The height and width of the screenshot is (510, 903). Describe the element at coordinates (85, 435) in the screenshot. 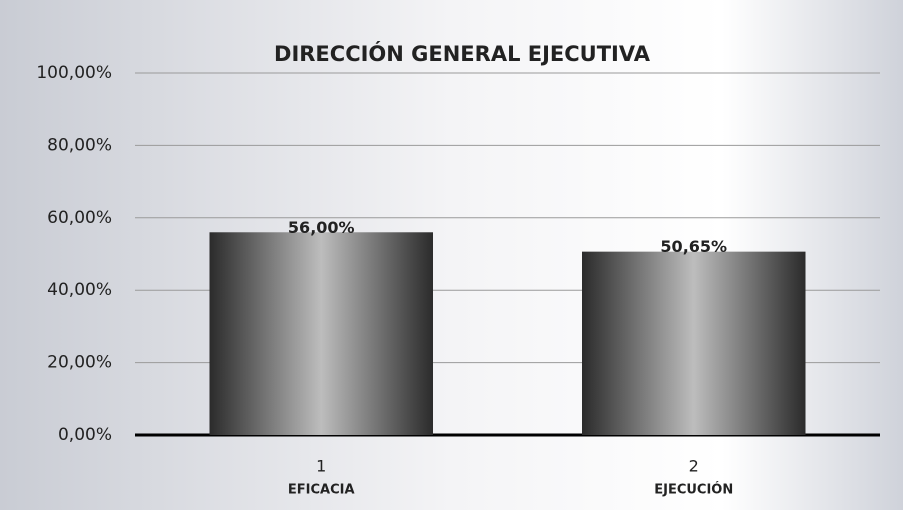

I see `y-tick-label: 0,00%` at that location.